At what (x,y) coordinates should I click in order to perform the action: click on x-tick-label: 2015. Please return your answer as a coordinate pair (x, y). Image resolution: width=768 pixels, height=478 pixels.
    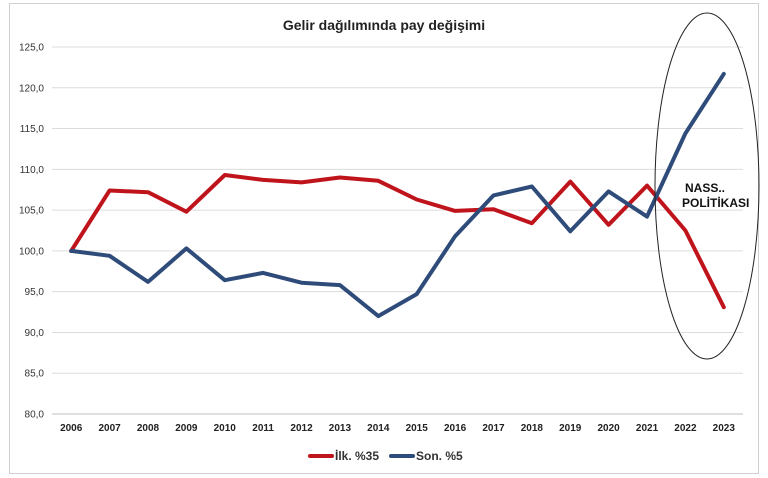
    Looking at the image, I should click on (417, 428).